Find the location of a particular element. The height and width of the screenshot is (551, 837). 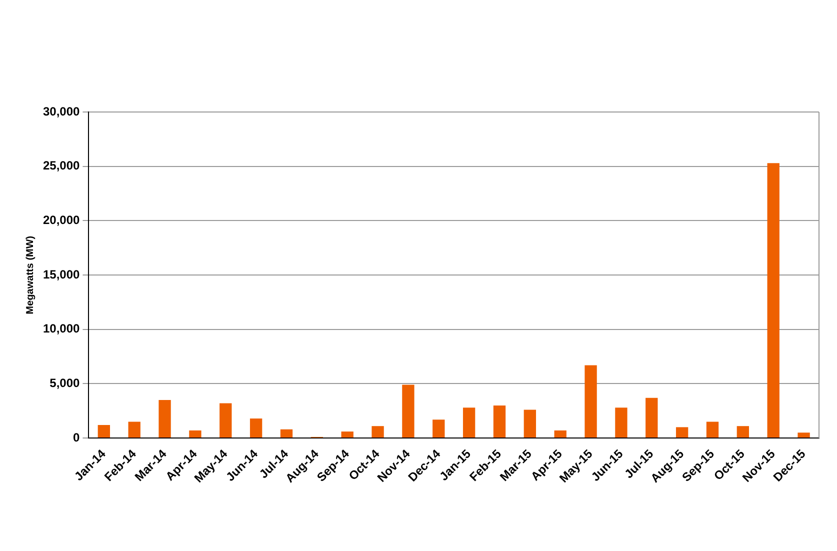

y-tick-label: 15,000 is located at coordinates (61, 274).